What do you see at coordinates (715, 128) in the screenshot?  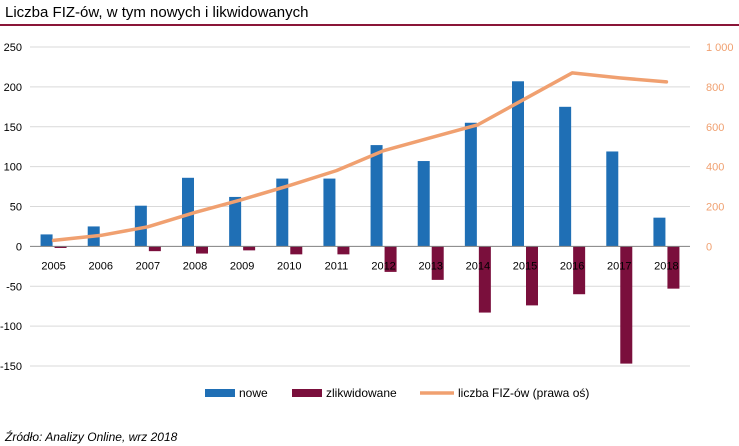 I see `right-tick-label: 600` at bounding box center [715, 128].